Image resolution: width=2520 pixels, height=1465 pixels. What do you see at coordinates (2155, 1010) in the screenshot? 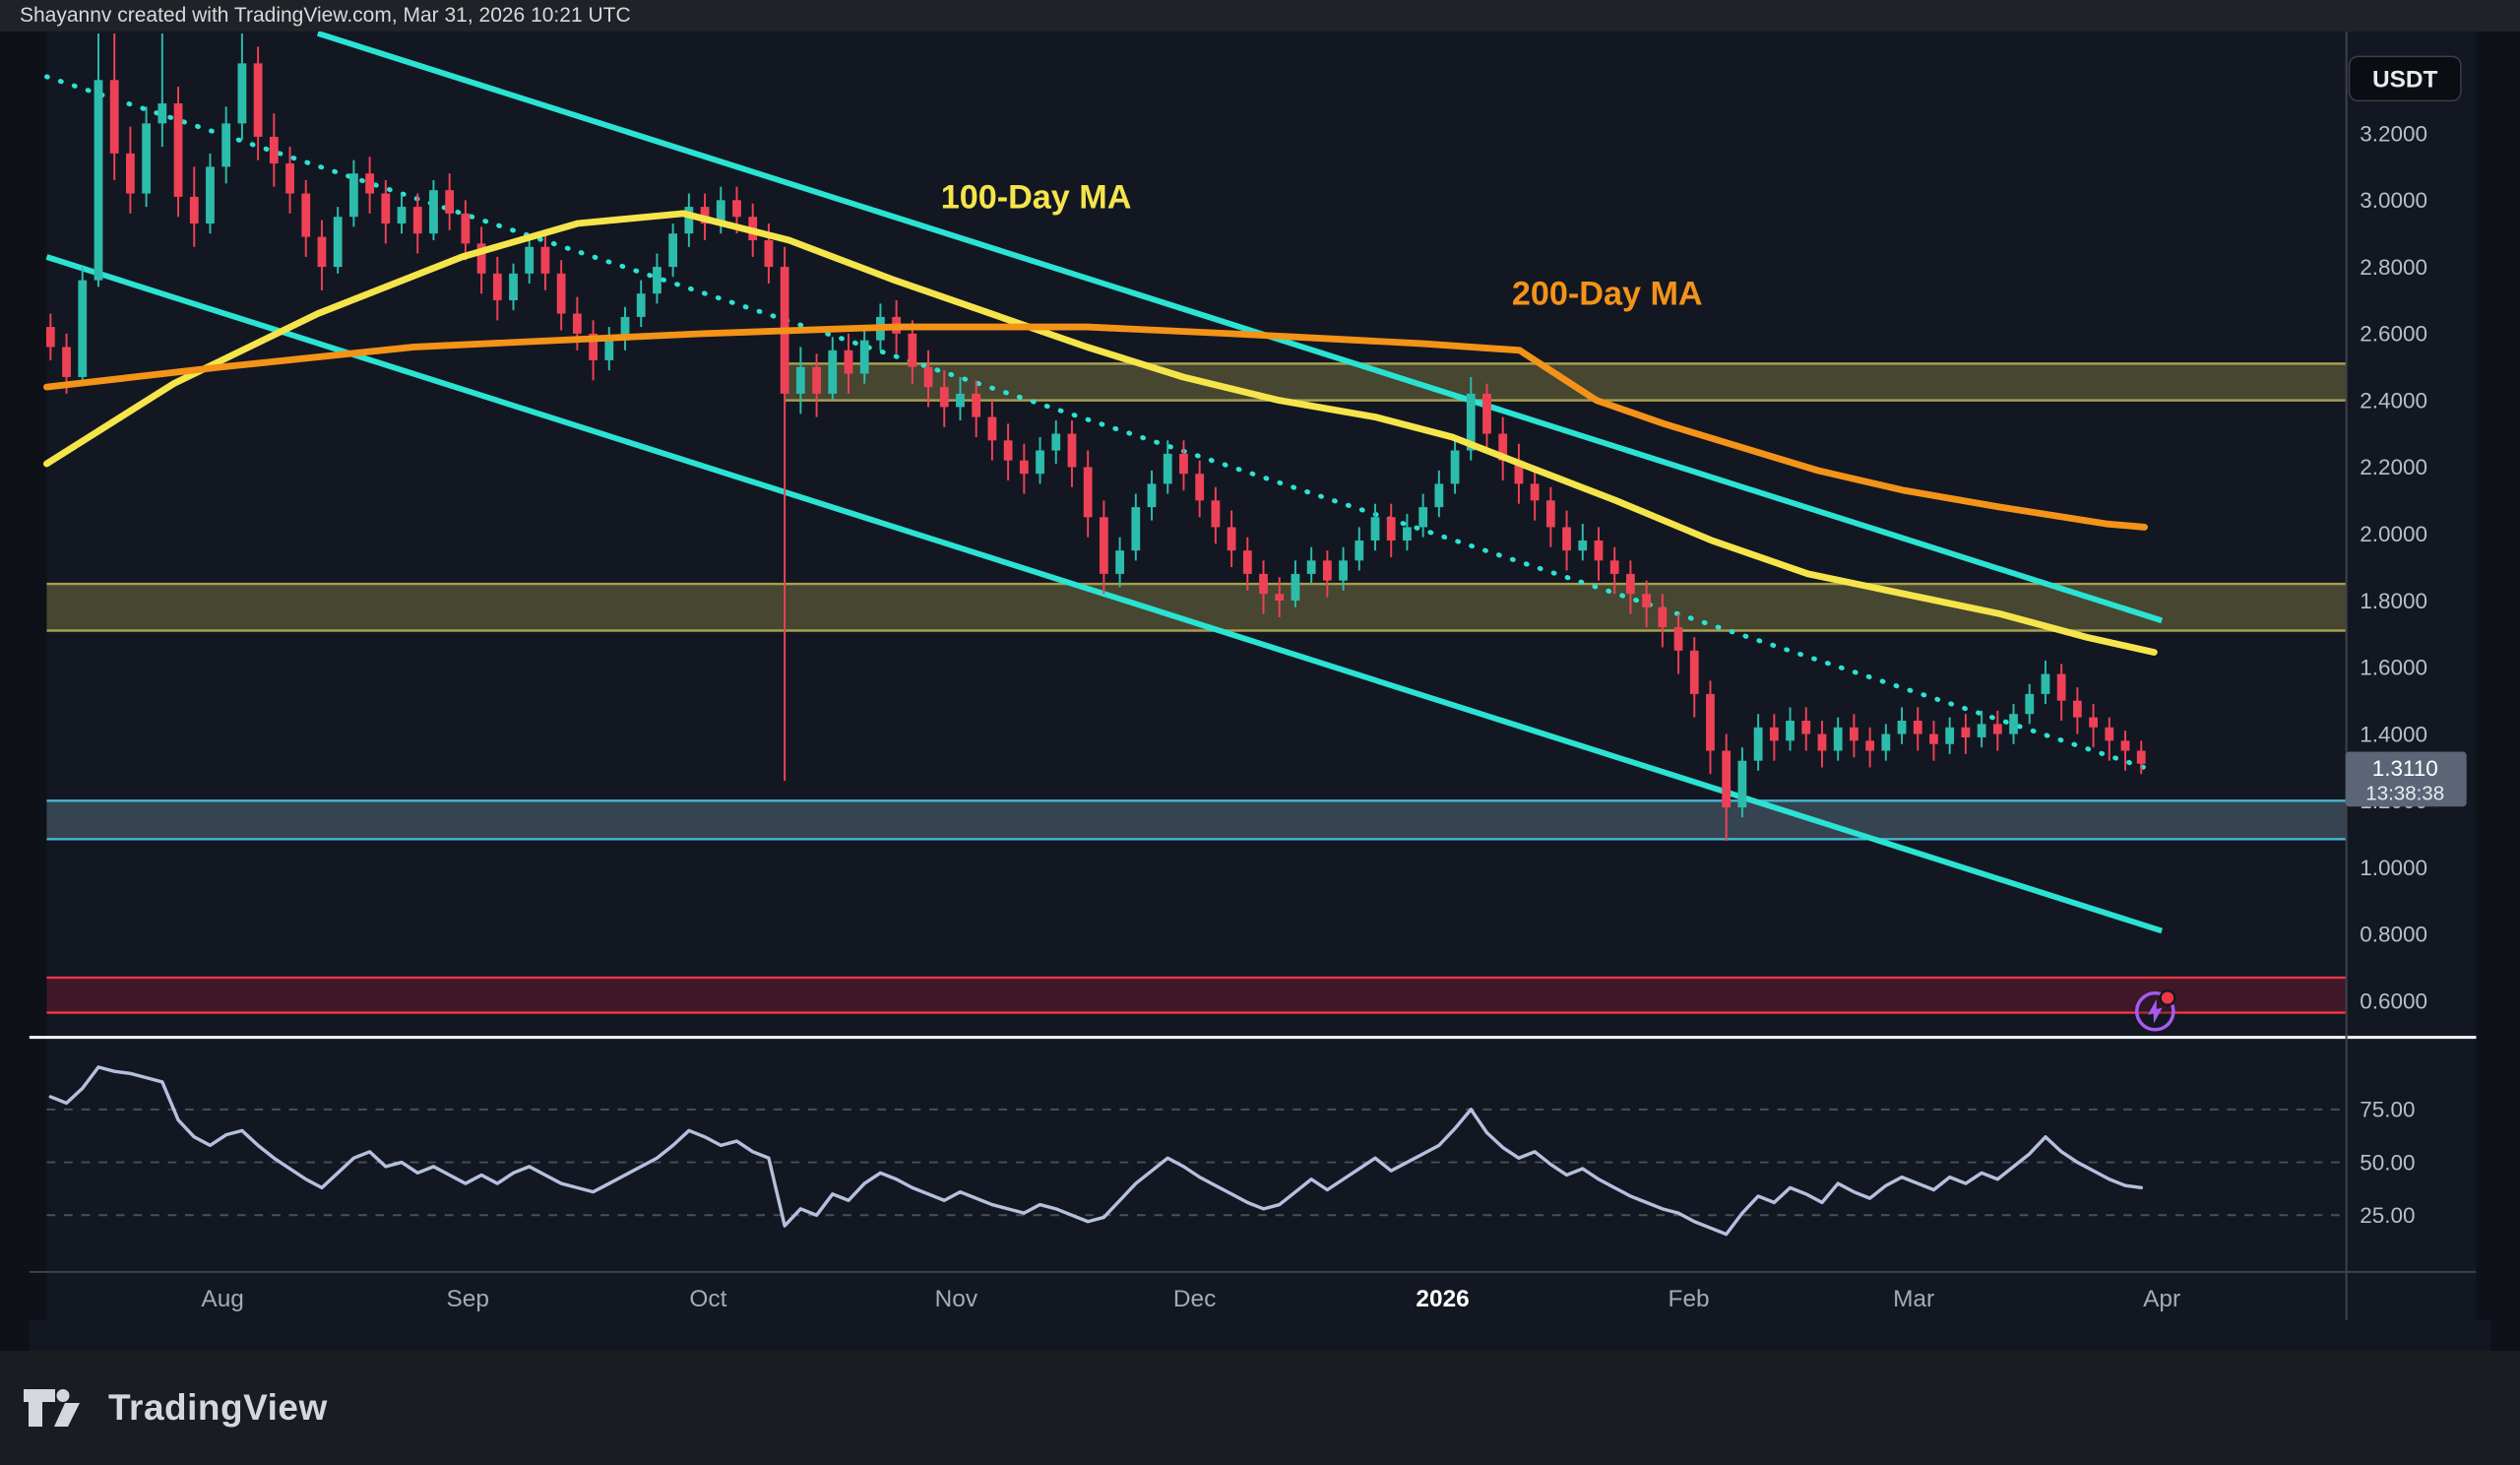
I see `reaction-lightning-icon` at bounding box center [2155, 1010].